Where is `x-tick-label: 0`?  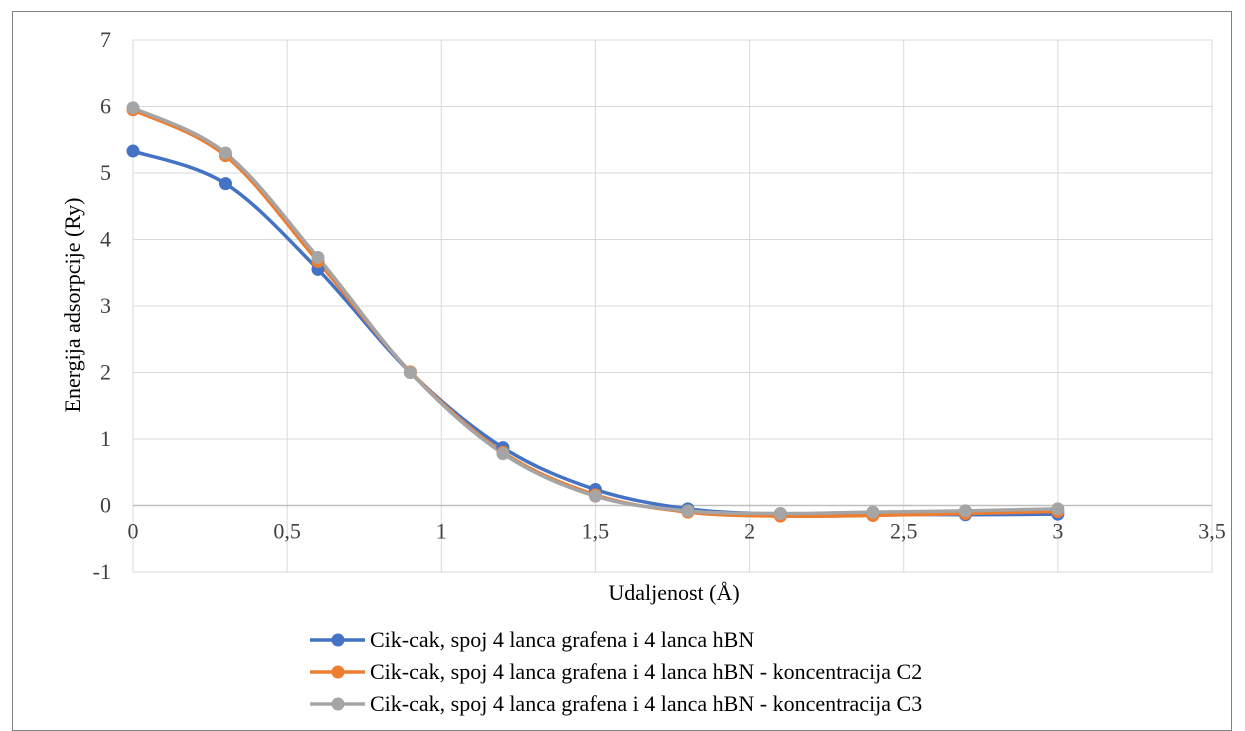
x-tick-label: 0 is located at coordinates (133, 531).